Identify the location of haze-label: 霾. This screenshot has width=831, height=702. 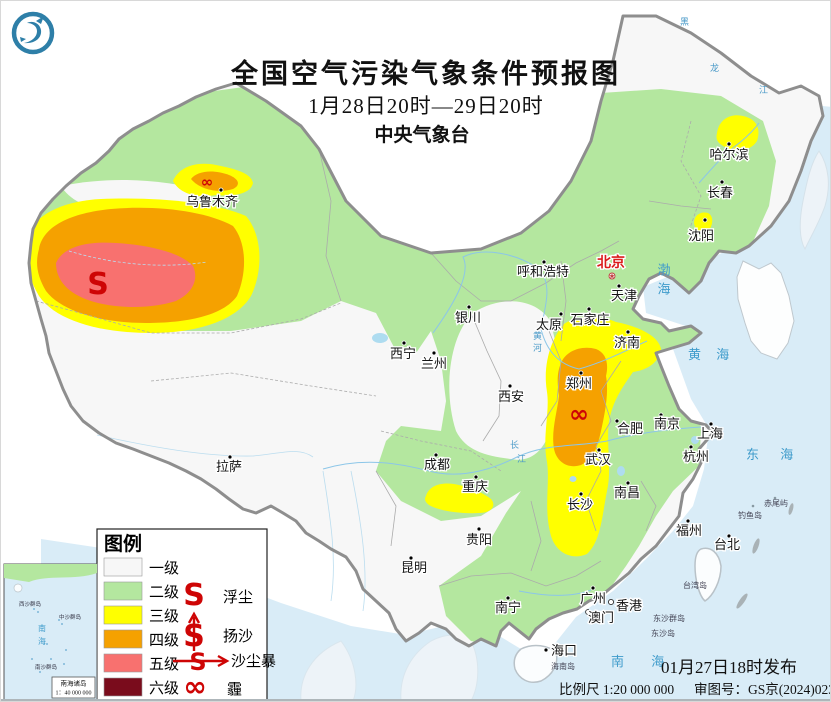
(234, 690).